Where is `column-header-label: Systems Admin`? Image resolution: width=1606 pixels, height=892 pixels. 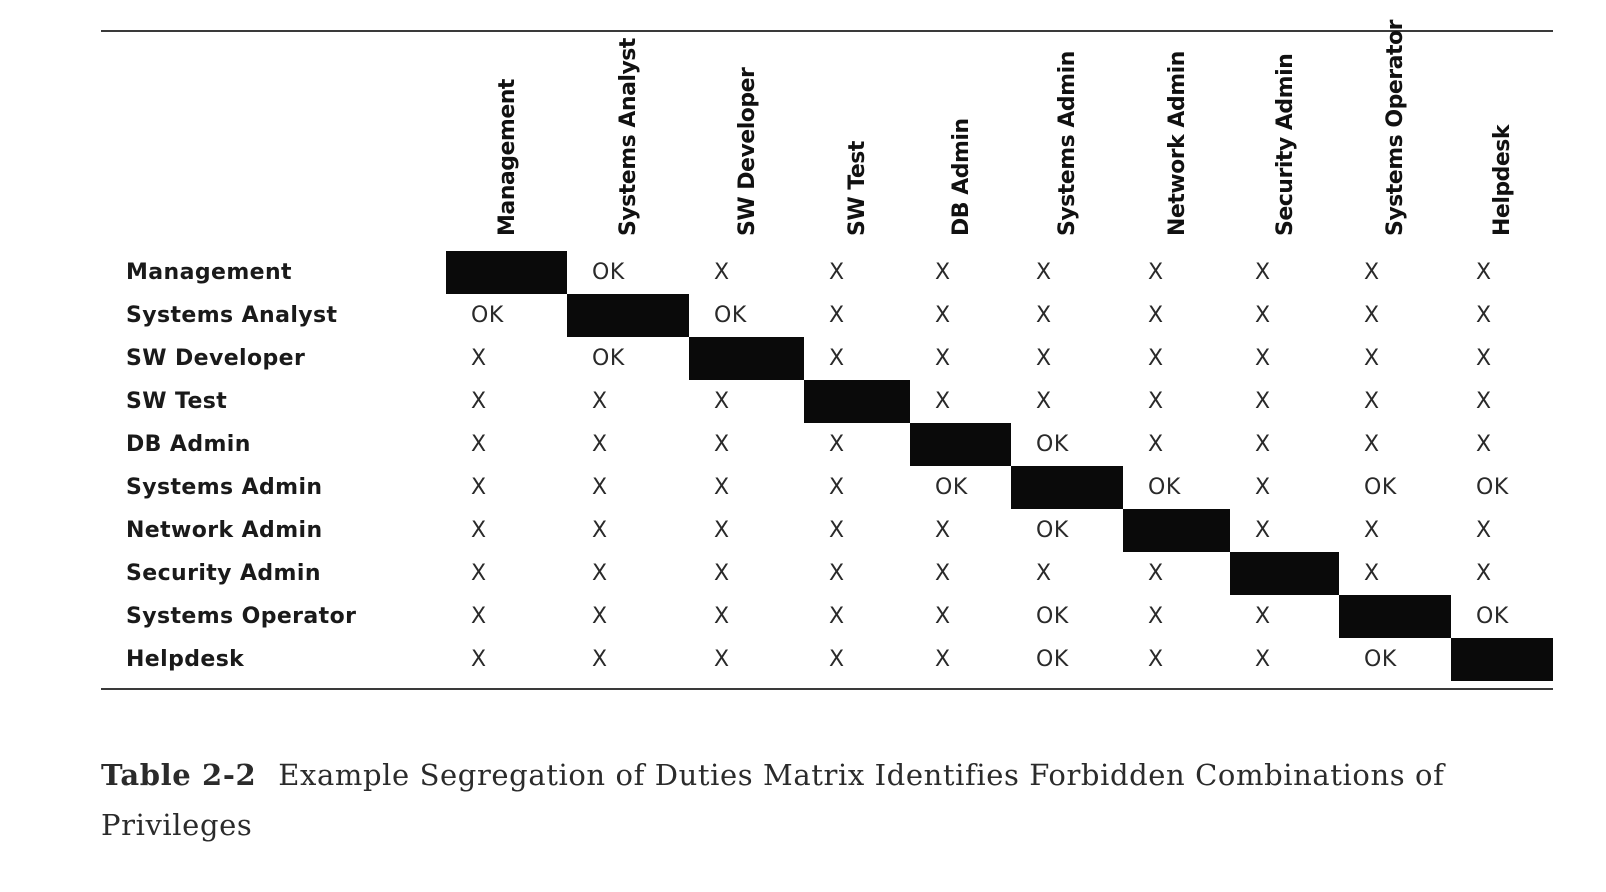
column-header-label: Systems Admin is located at coordinates (1067, 143).